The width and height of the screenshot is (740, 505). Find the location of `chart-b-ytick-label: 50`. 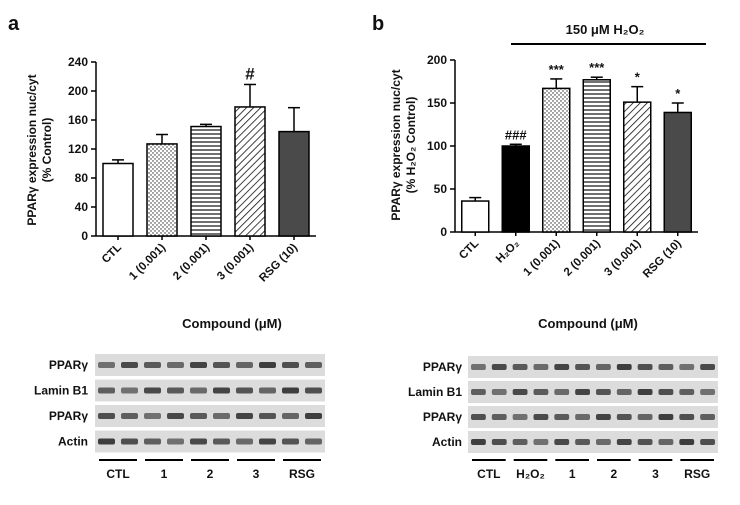

chart-b-ytick-label: 50 is located at coordinates (441, 189).